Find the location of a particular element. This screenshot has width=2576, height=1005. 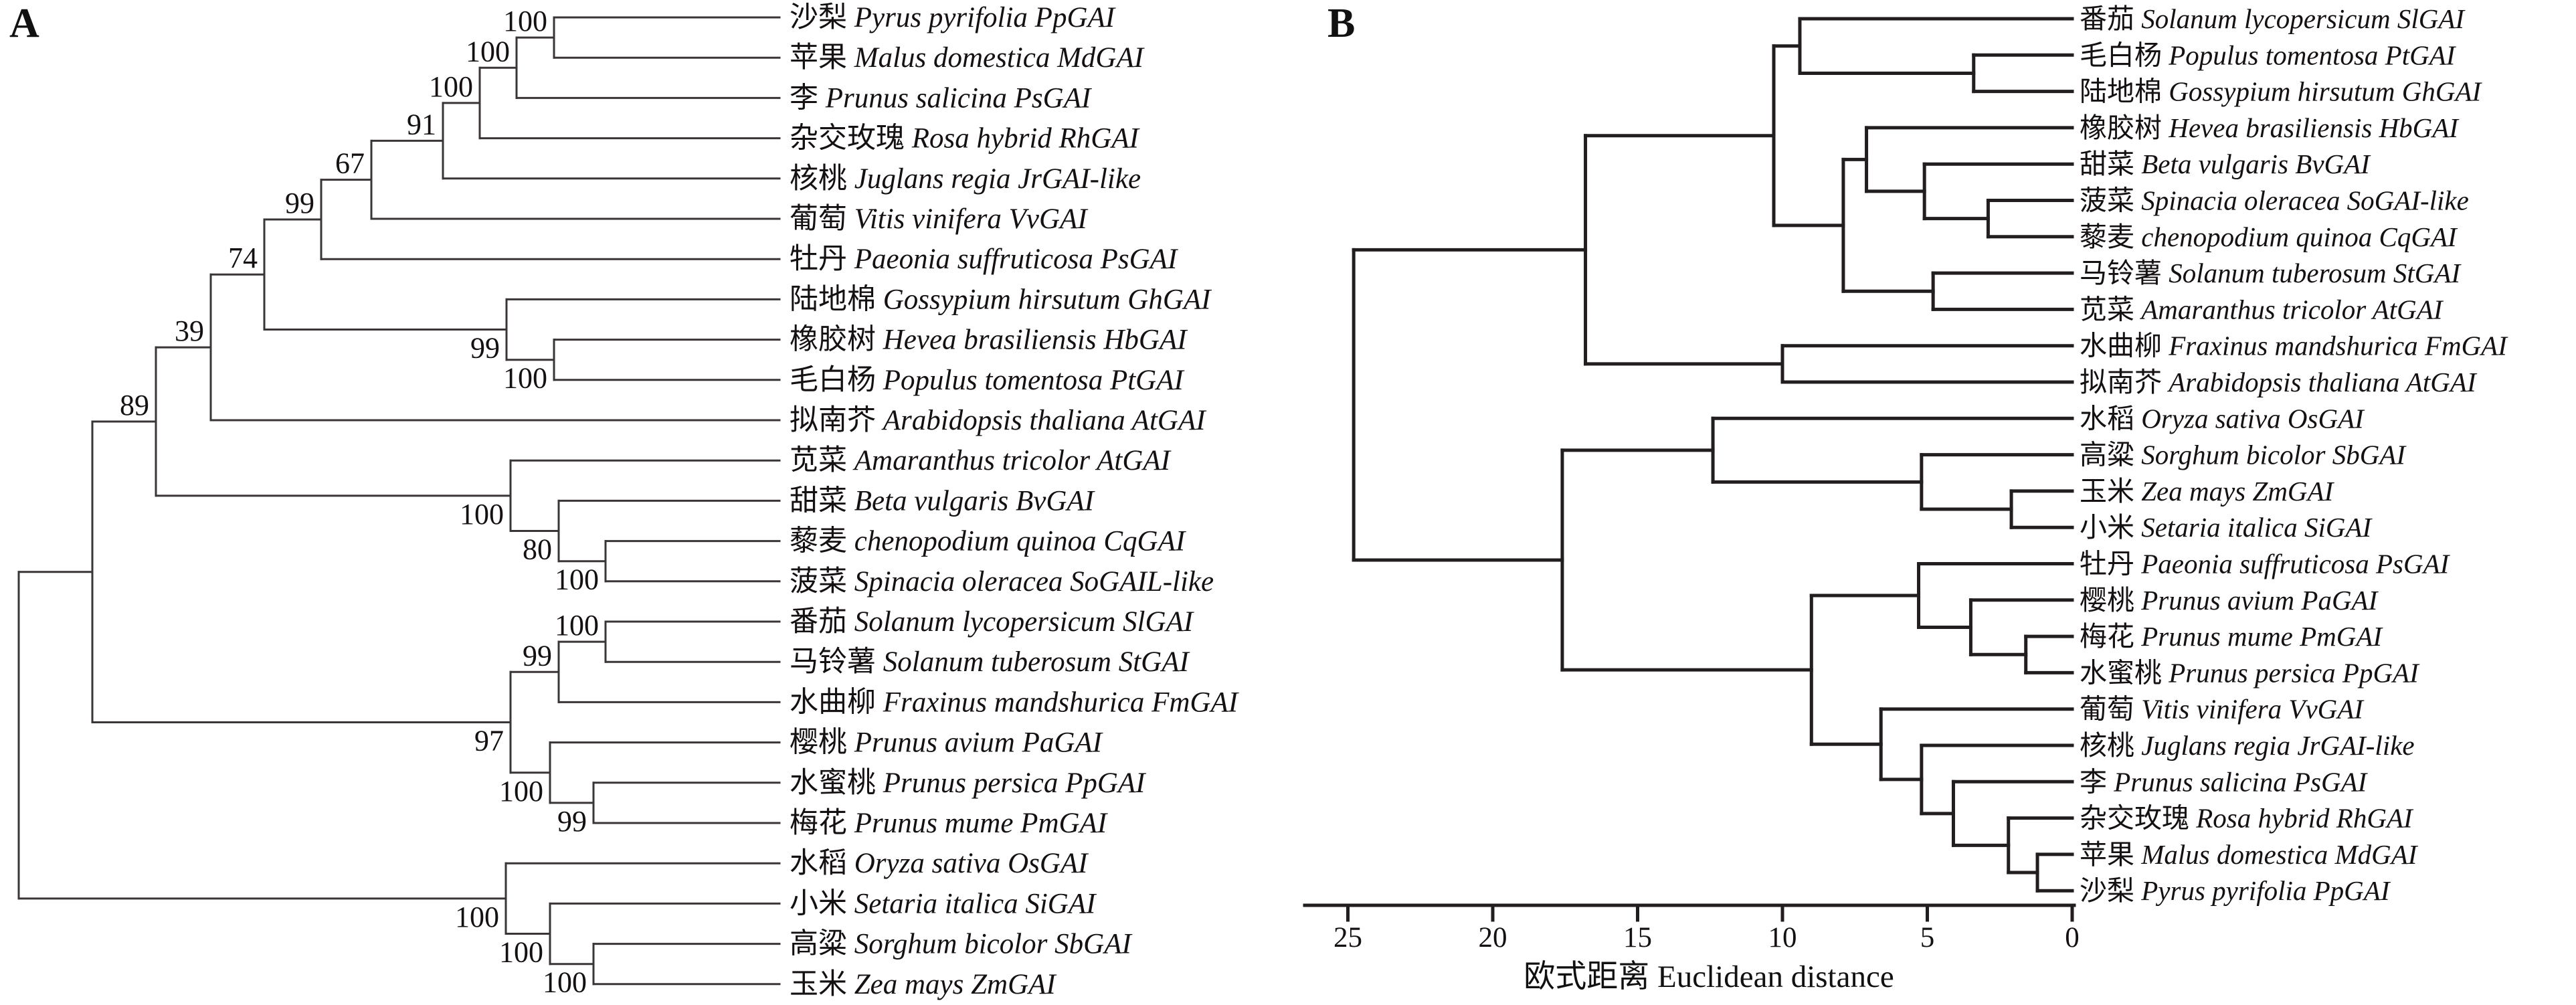

axis-tick-label: 20 is located at coordinates (1493, 937).